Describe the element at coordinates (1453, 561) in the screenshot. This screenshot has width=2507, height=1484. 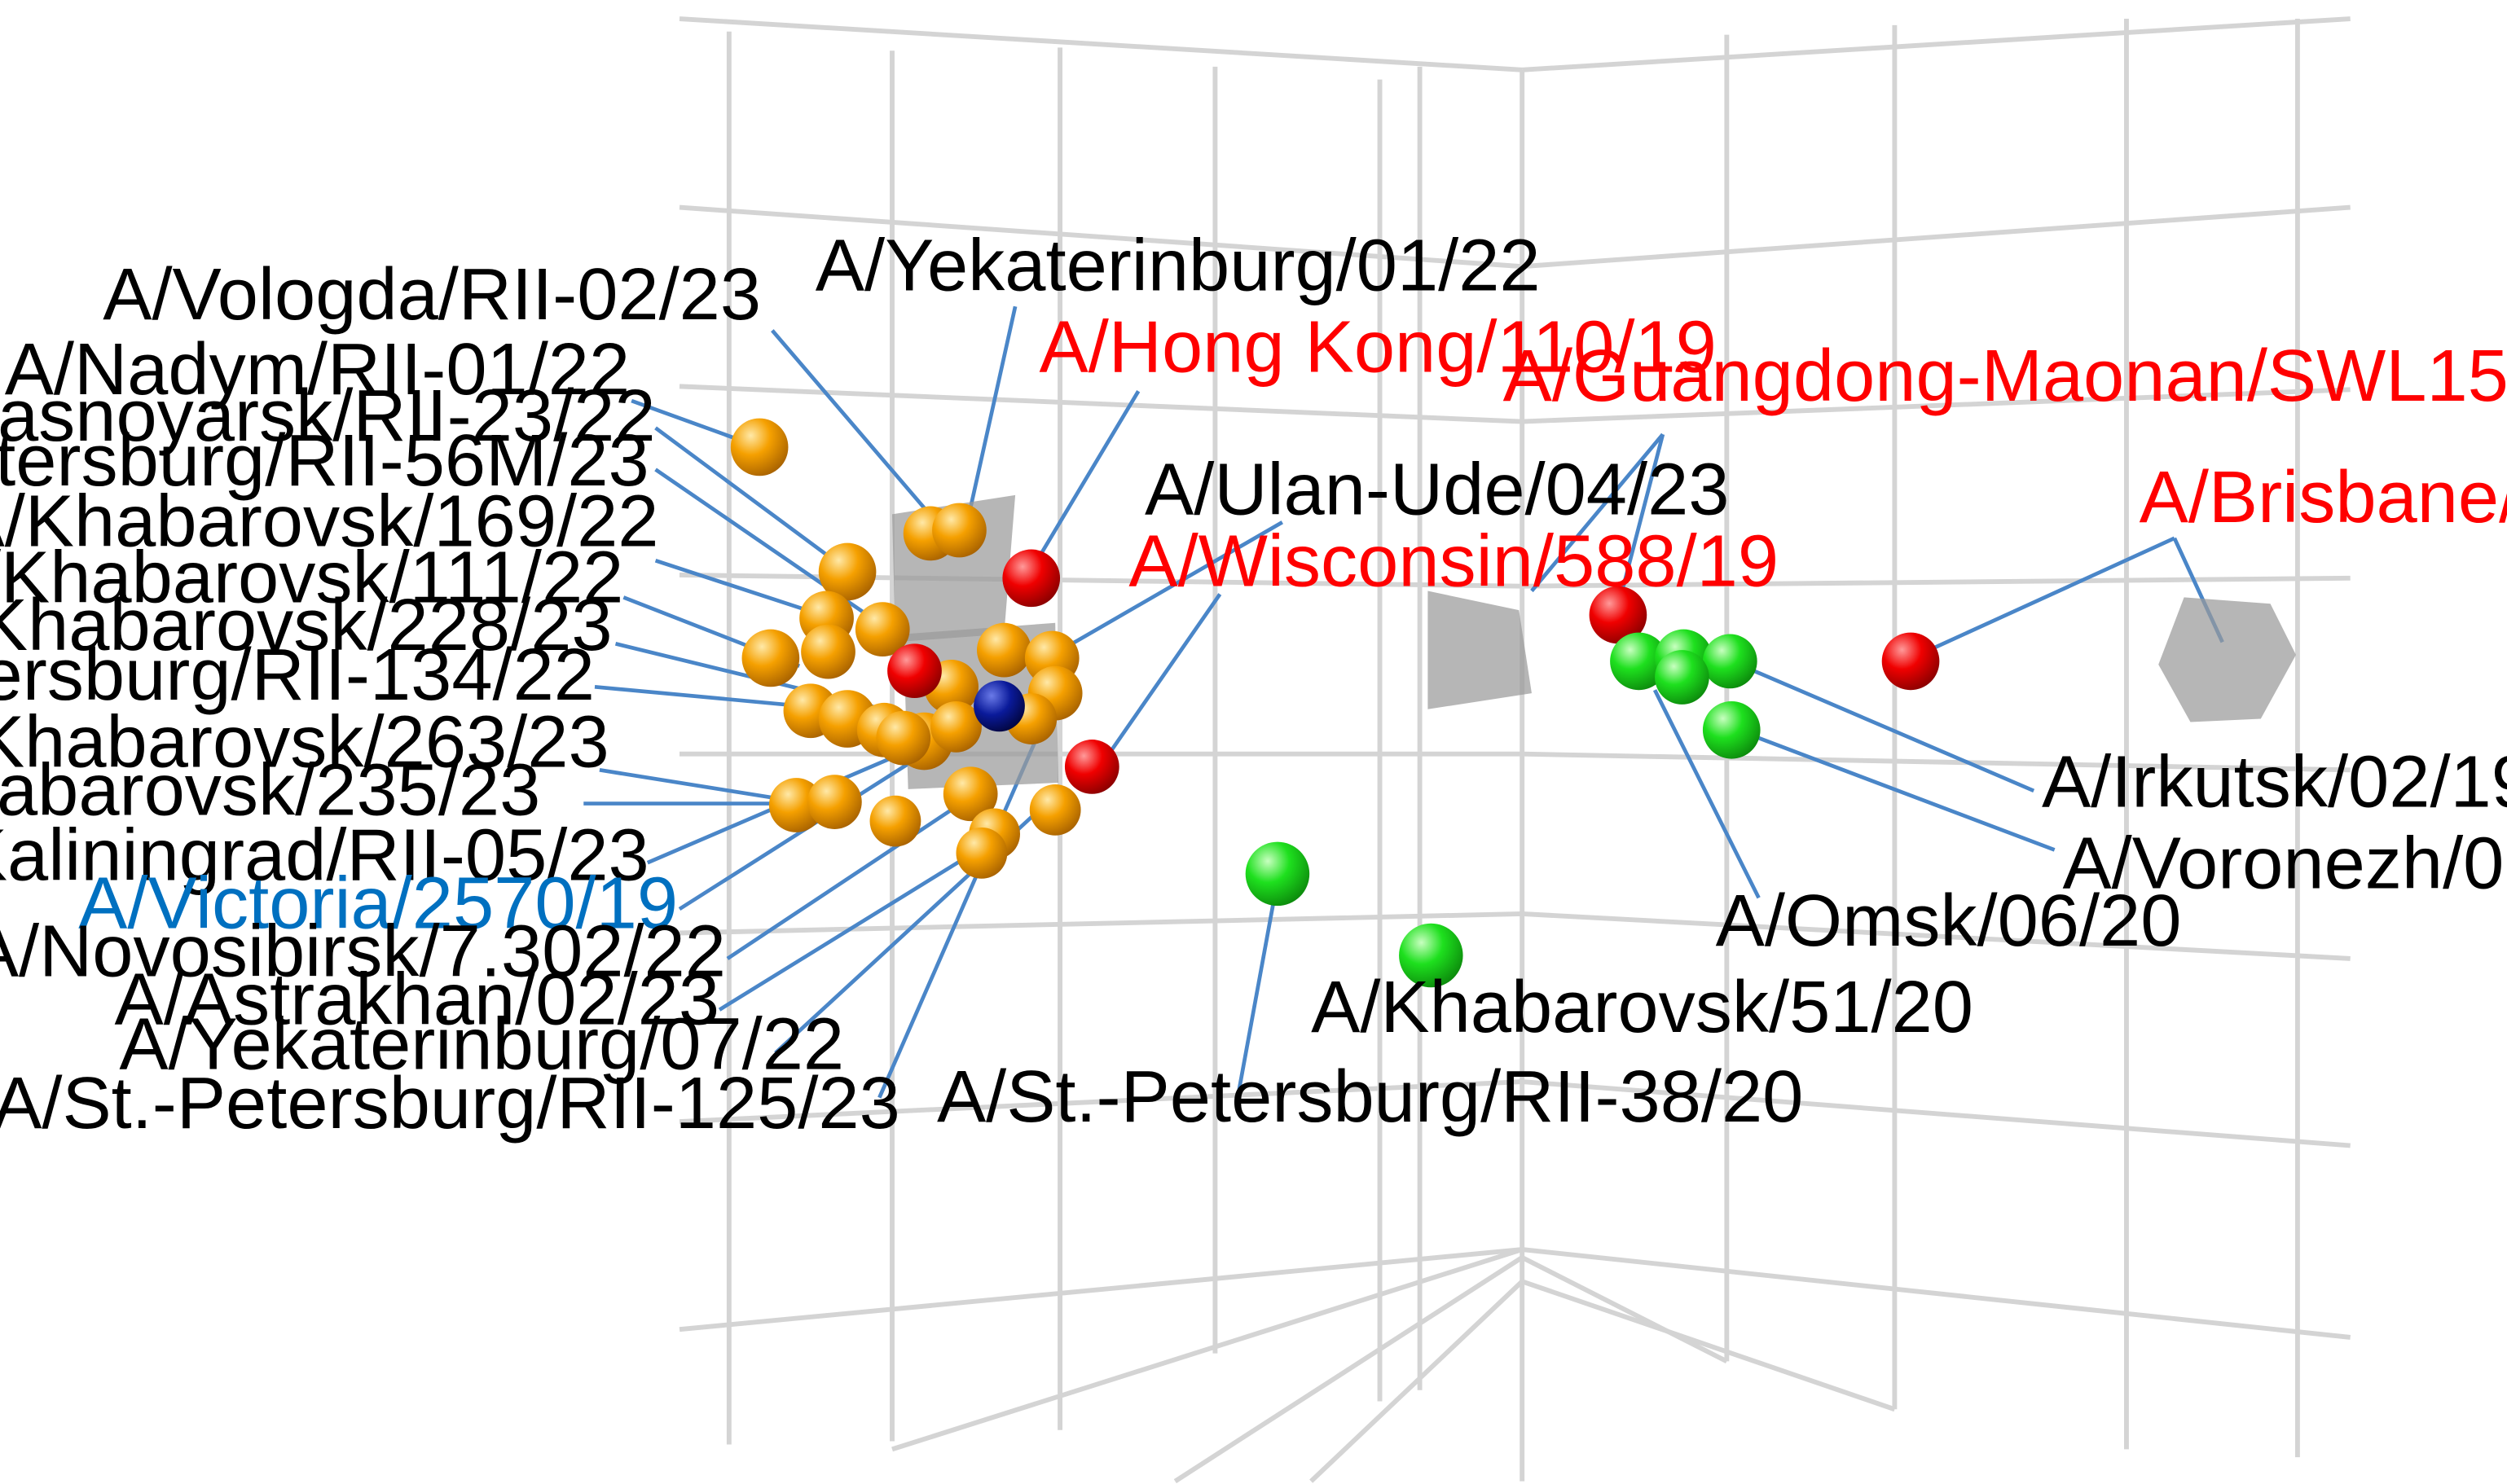
I see `label-wisconsin: A/Wisconsin/588/19` at that location.